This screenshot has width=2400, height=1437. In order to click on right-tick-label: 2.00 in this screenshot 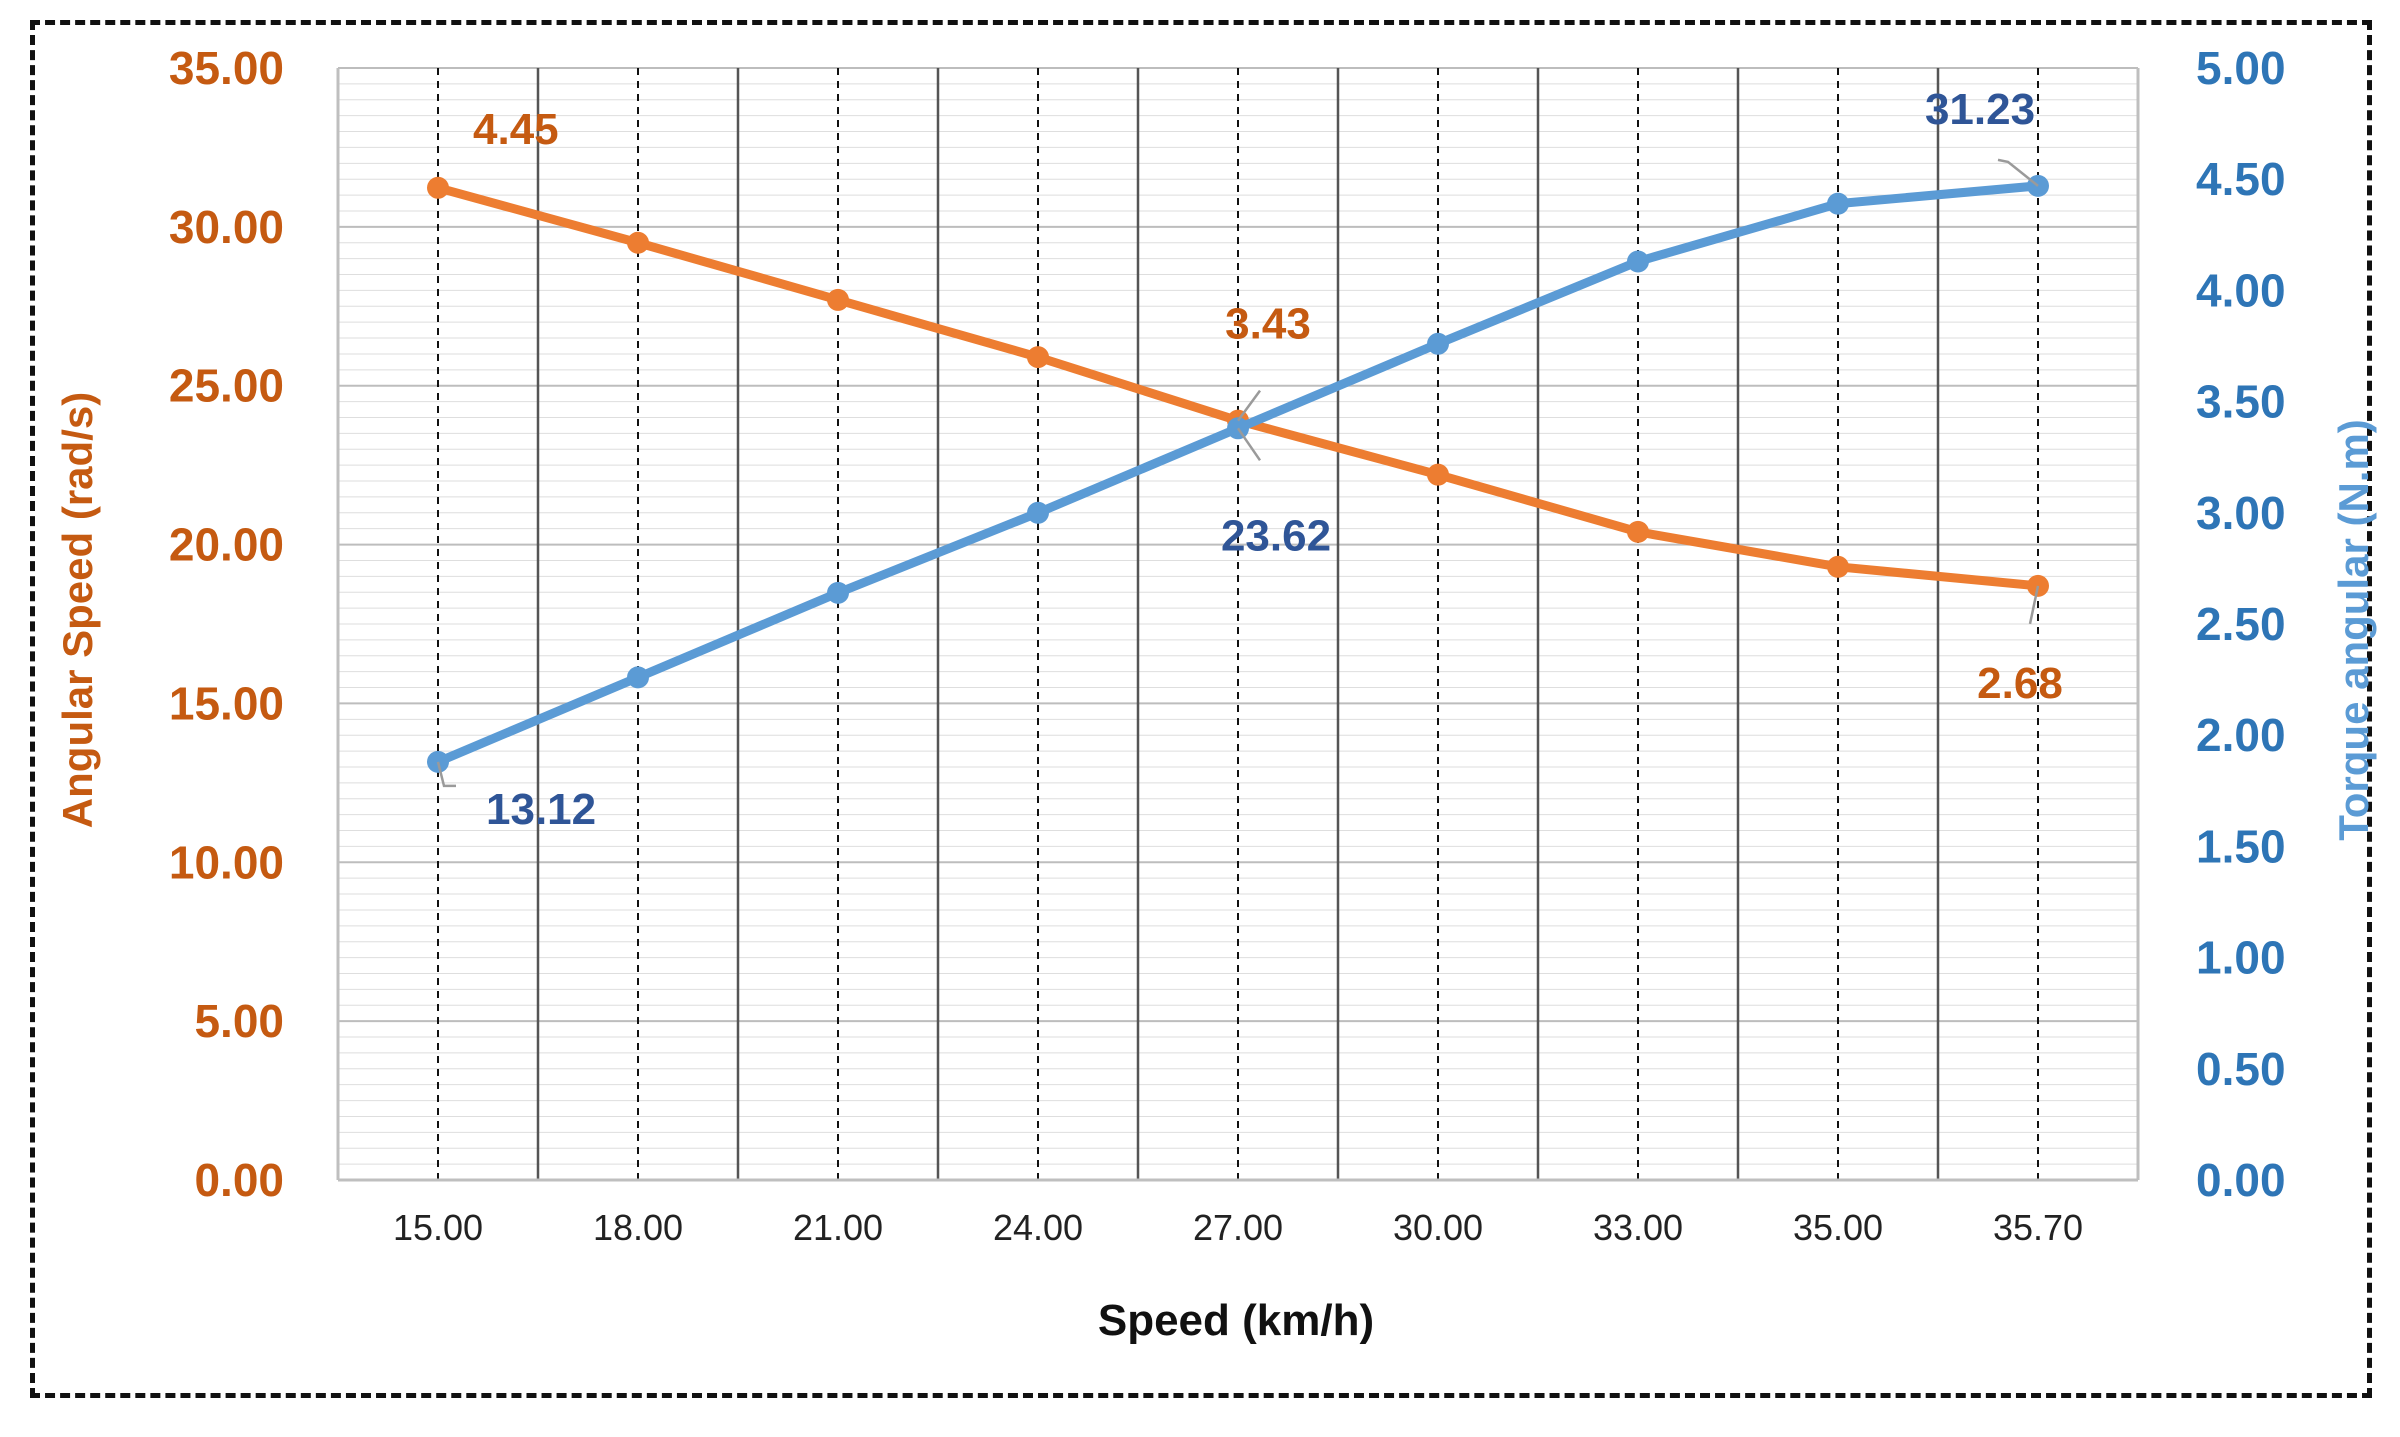, I will do `click(2241, 735)`.